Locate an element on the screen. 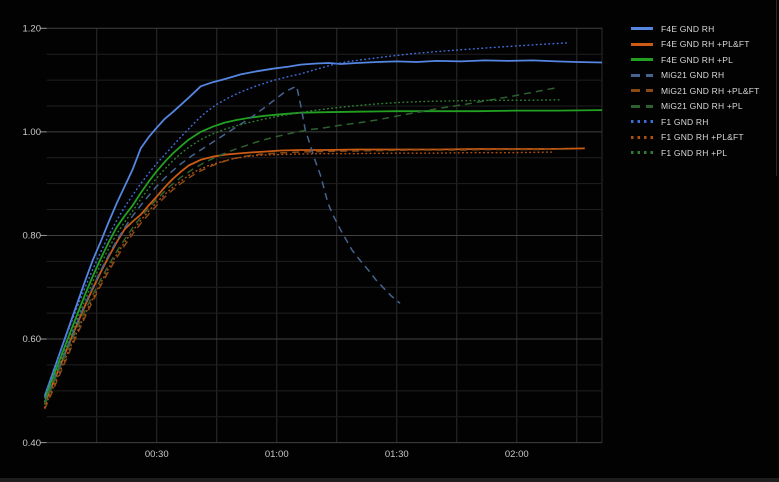  y-tick-label: 0.80 is located at coordinates (32, 236).